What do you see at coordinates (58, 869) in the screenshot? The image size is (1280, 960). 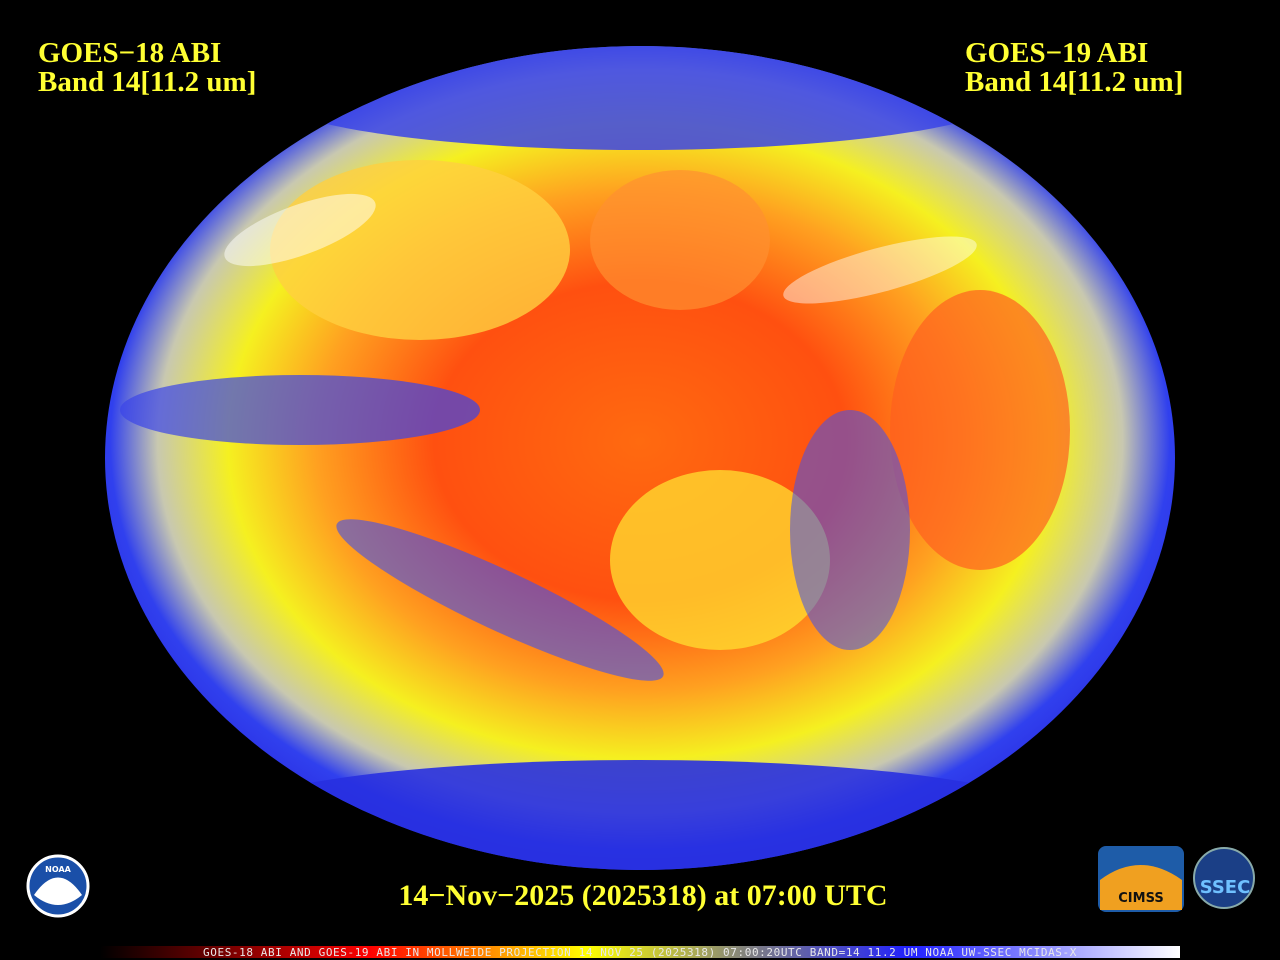 I see `noaa-label: NOAA` at bounding box center [58, 869].